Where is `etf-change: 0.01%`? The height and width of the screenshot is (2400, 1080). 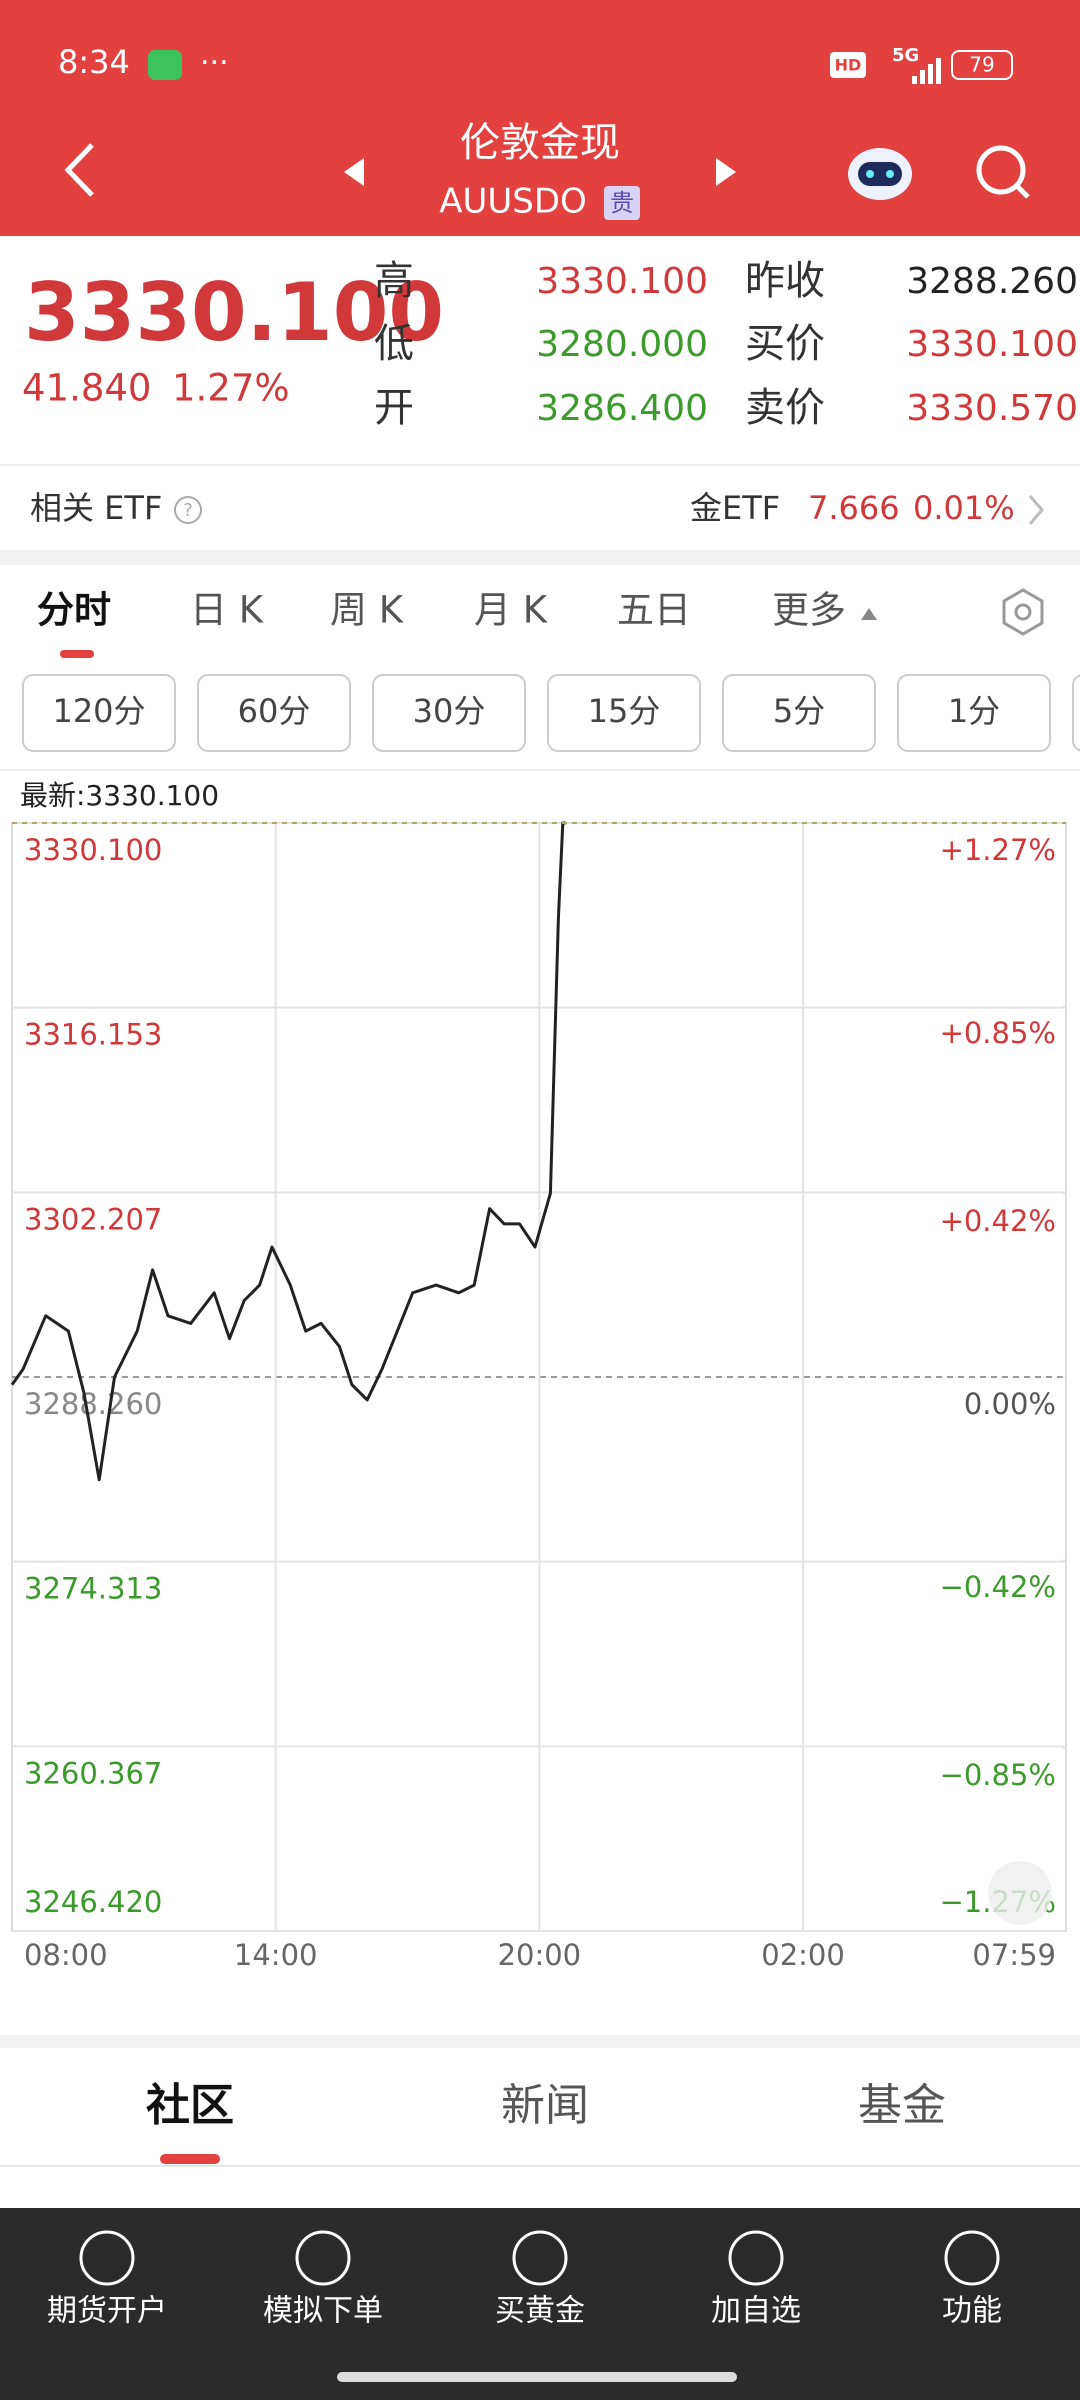 etf-change: 0.01% is located at coordinates (964, 508).